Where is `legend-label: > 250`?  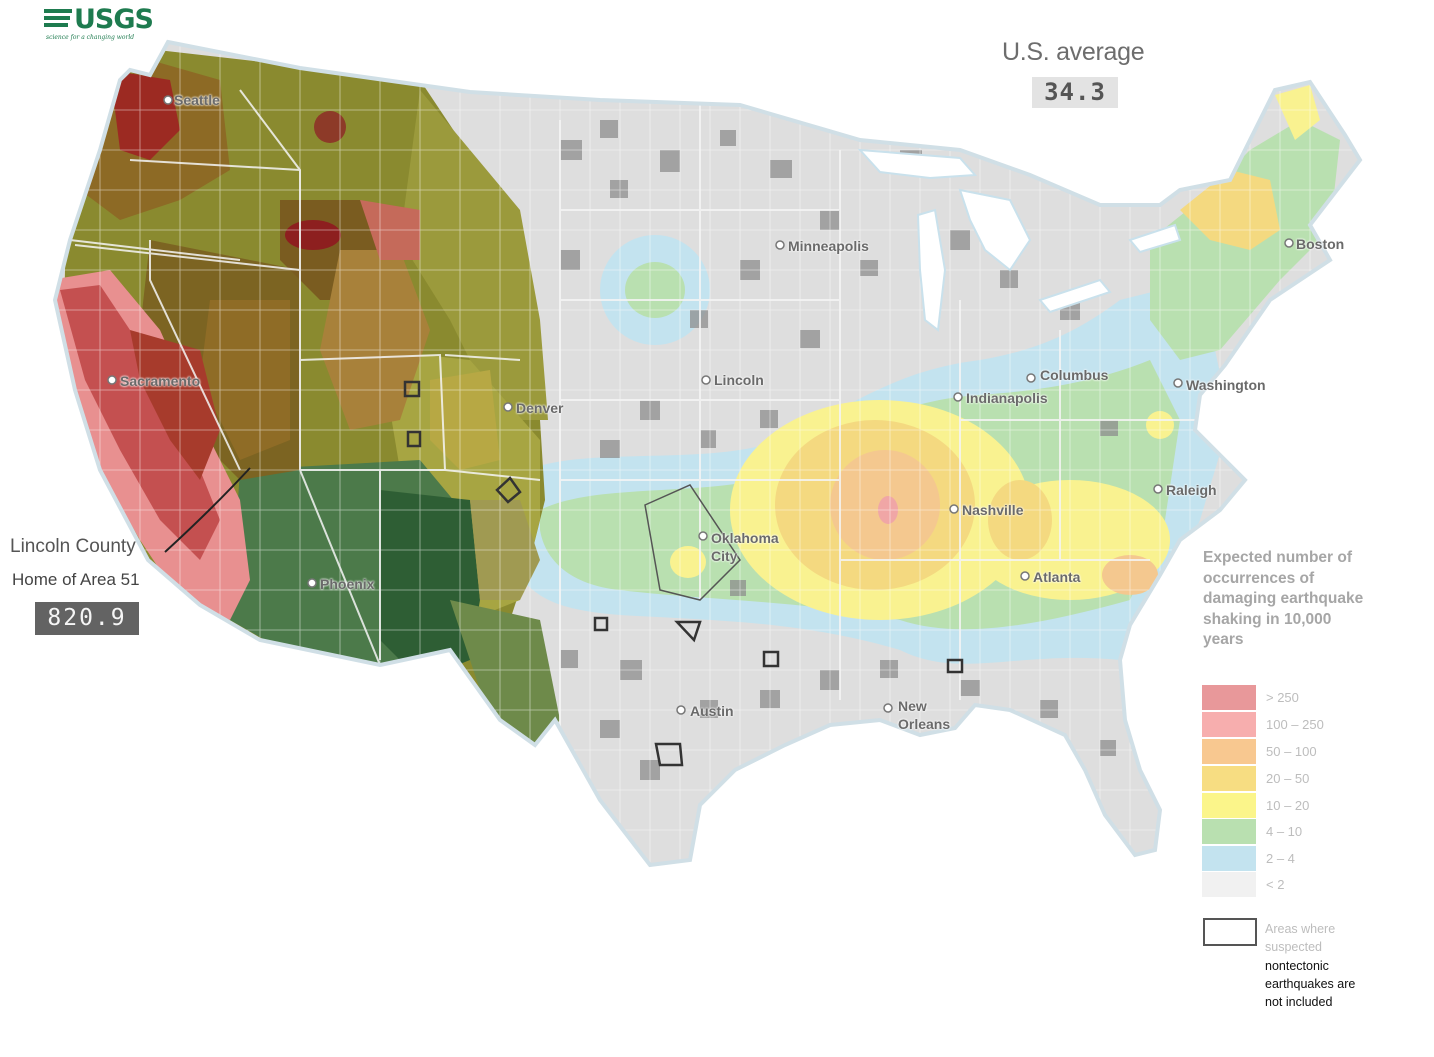
legend-label: > 250 is located at coordinates (1282, 697).